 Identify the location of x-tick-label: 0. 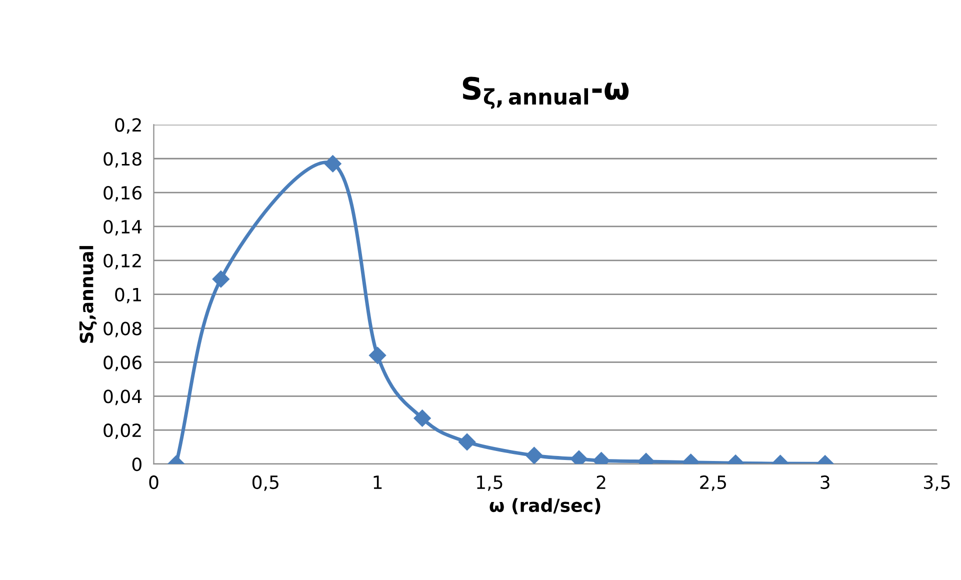
(153, 482).